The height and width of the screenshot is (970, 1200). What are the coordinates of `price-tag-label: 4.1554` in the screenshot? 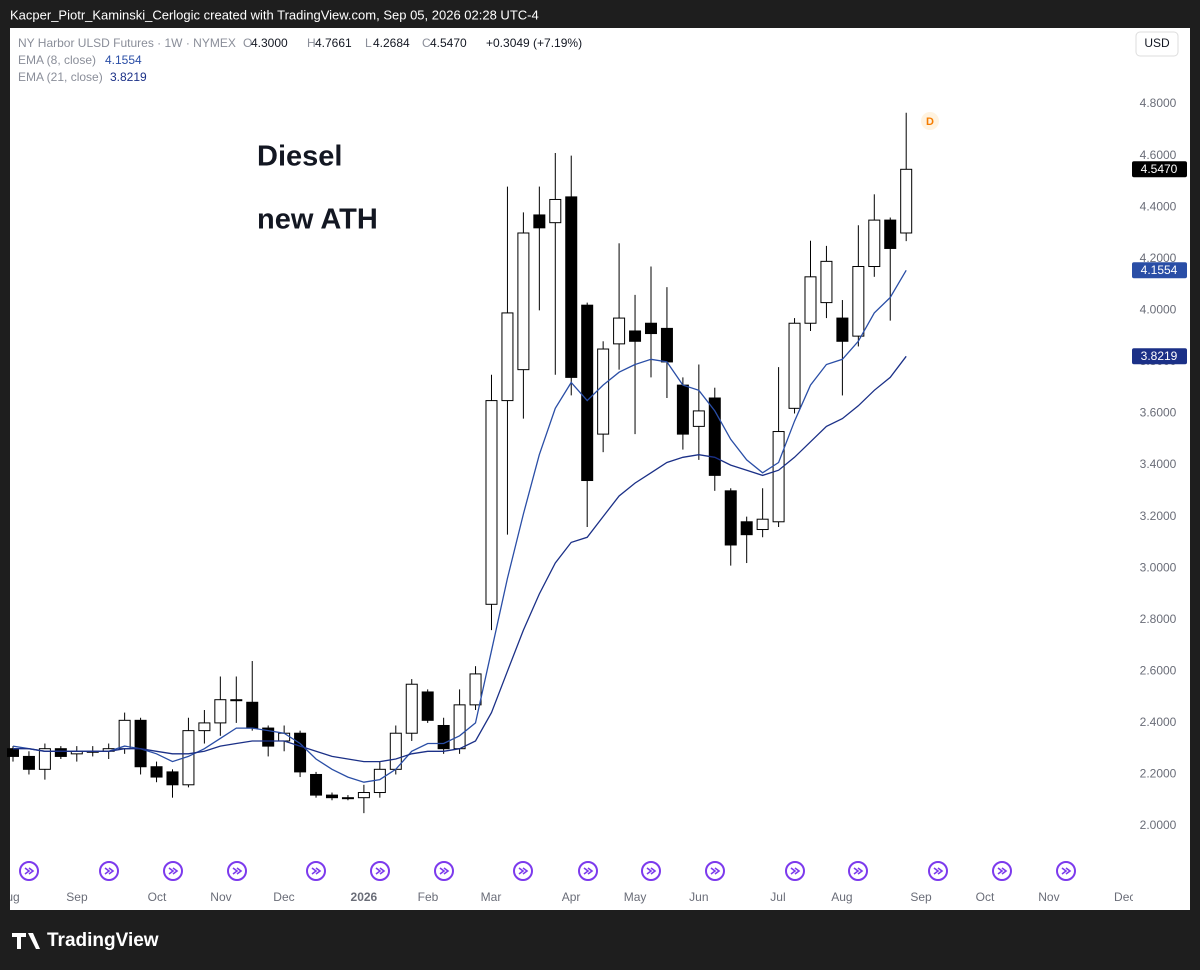 It's located at (1159, 270).